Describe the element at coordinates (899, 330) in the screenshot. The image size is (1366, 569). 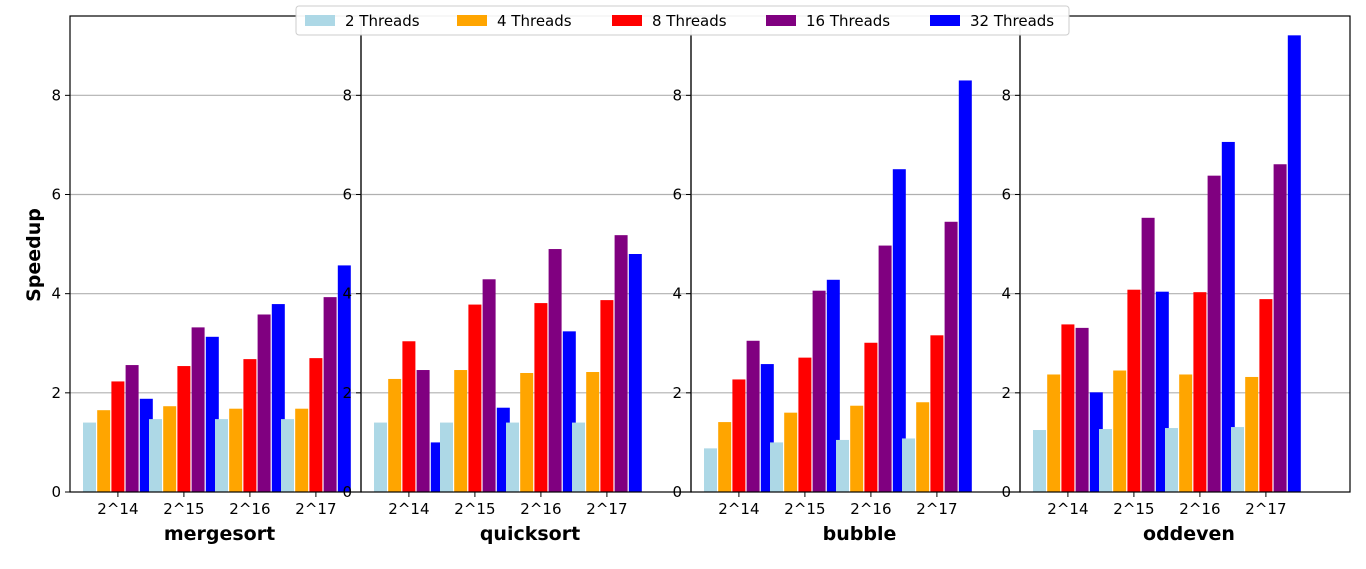
I see `bar-bubble-2^16-32-threads` at that location.